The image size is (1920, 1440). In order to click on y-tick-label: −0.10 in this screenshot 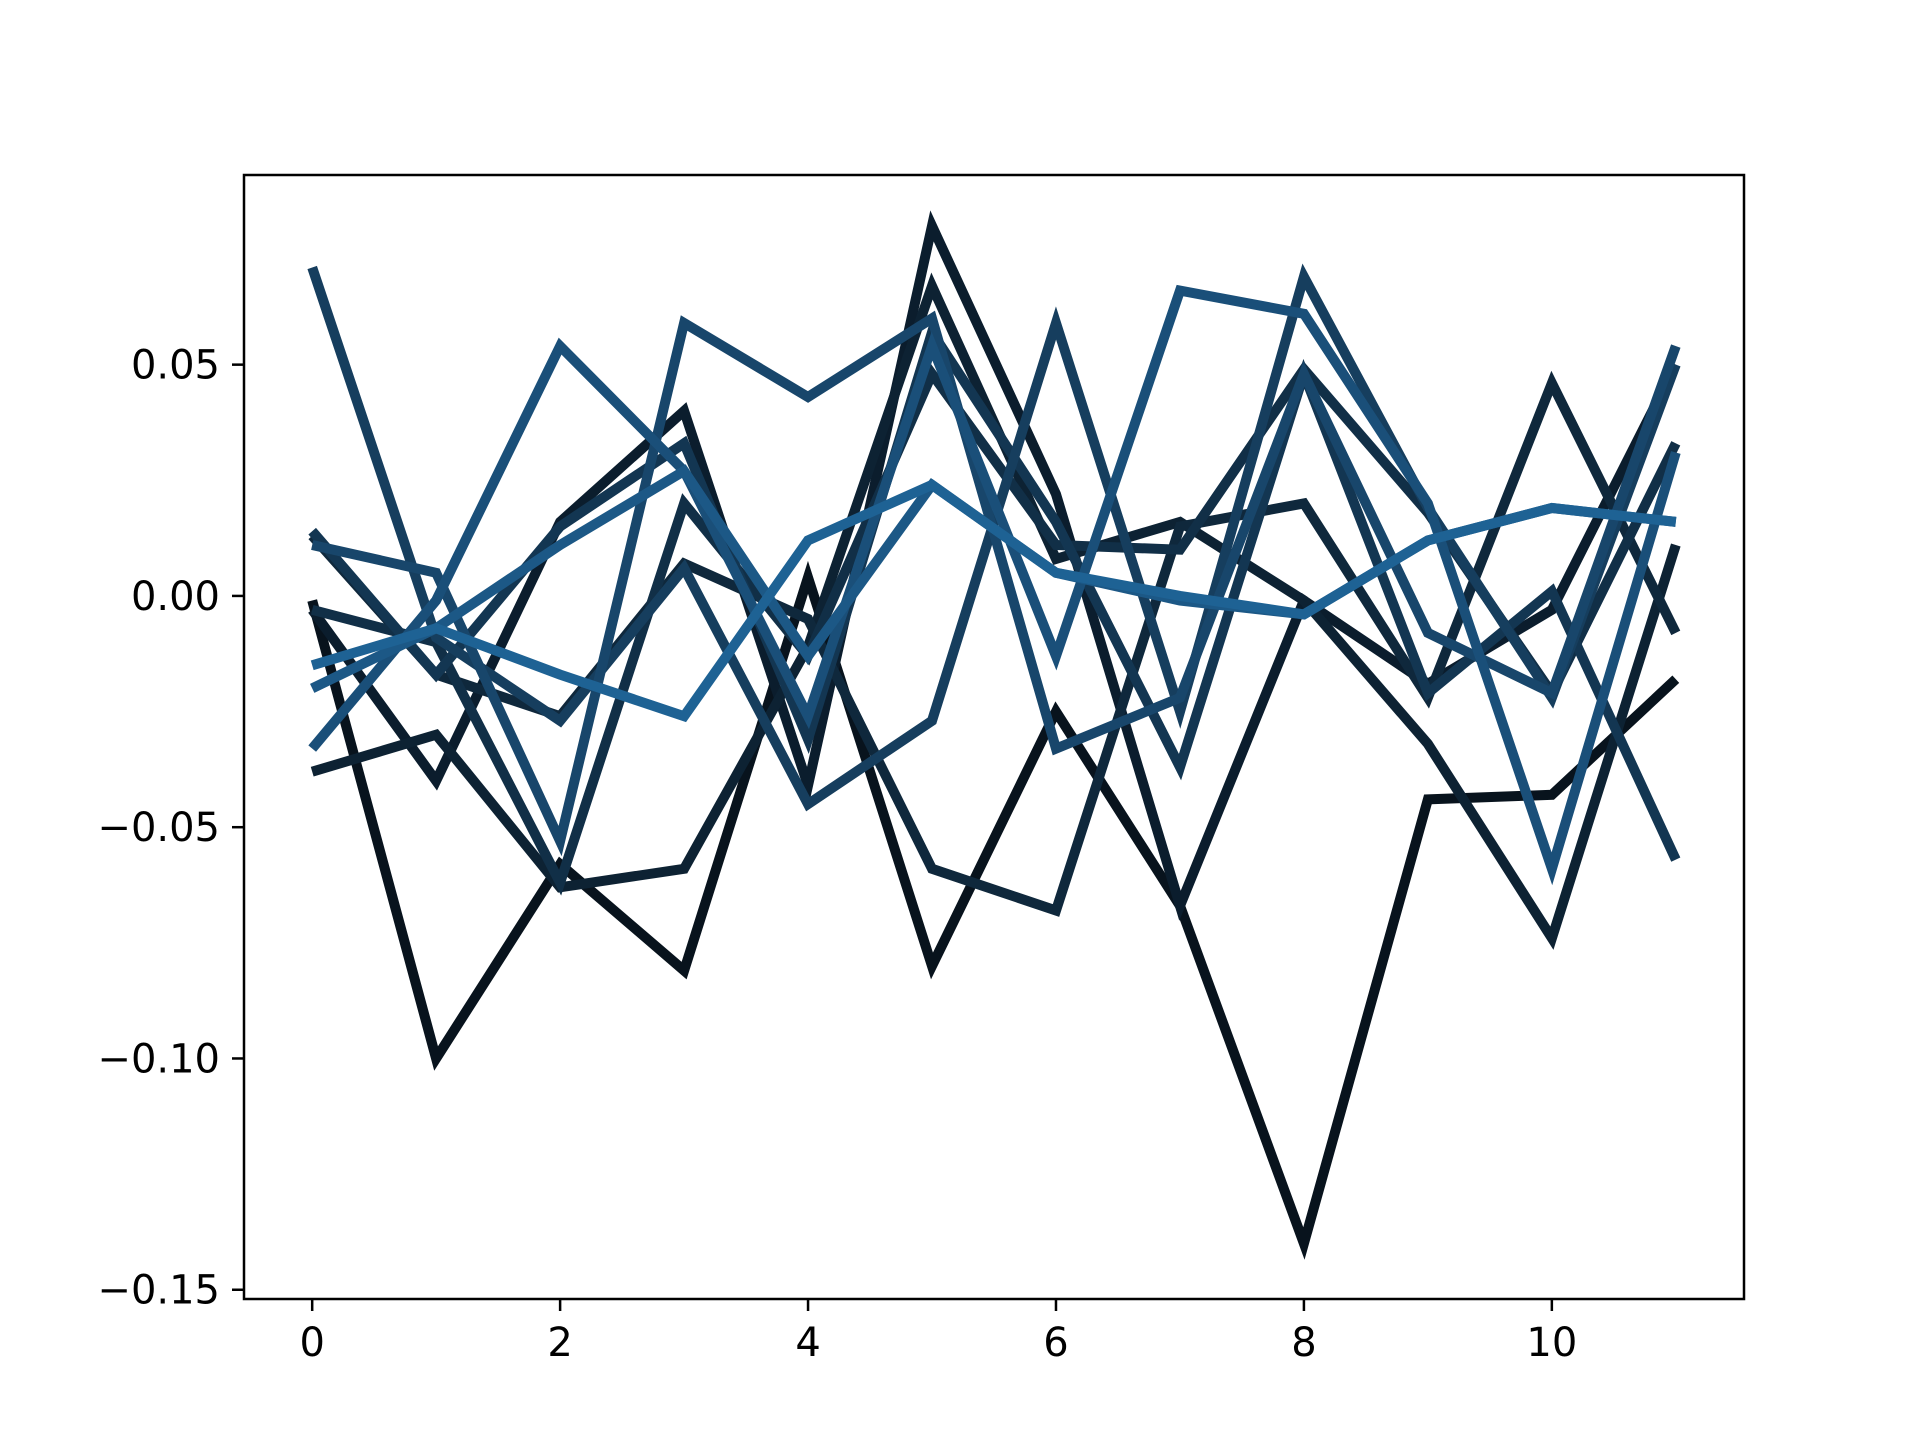, I will do `click(158, 1059)`.